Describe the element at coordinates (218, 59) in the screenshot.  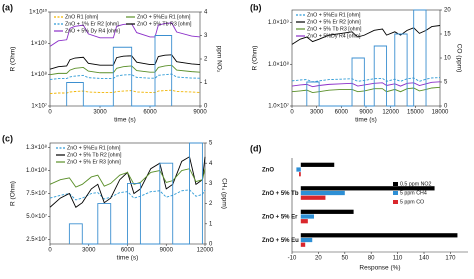
I see `y2-axis-title: ppm NO₂` at that location.